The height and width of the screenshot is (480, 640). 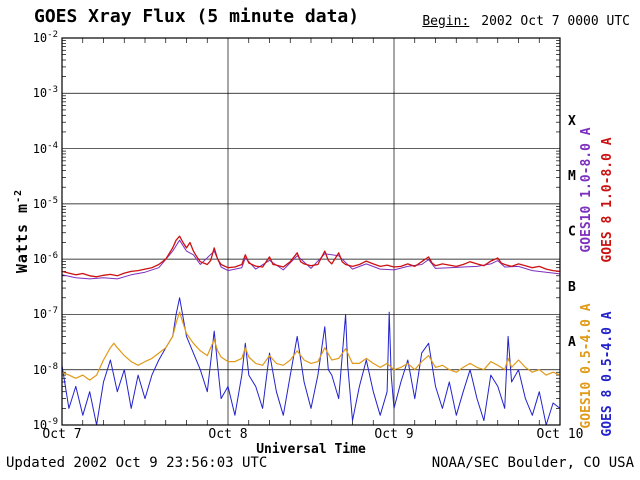 What do you see at coordinates (45, 37) in the screenshot?
I see `y-tick-label: 10-2` at bounding box center [45, 37].